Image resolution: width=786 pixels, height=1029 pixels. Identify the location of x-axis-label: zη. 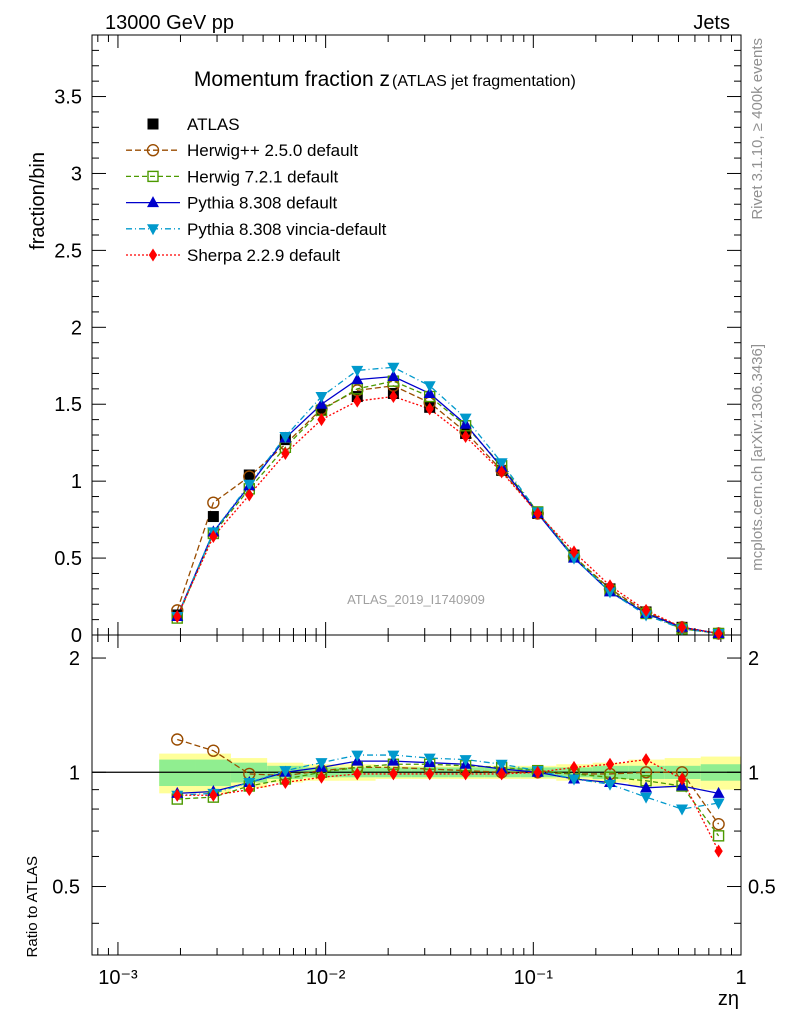
(728, 999).